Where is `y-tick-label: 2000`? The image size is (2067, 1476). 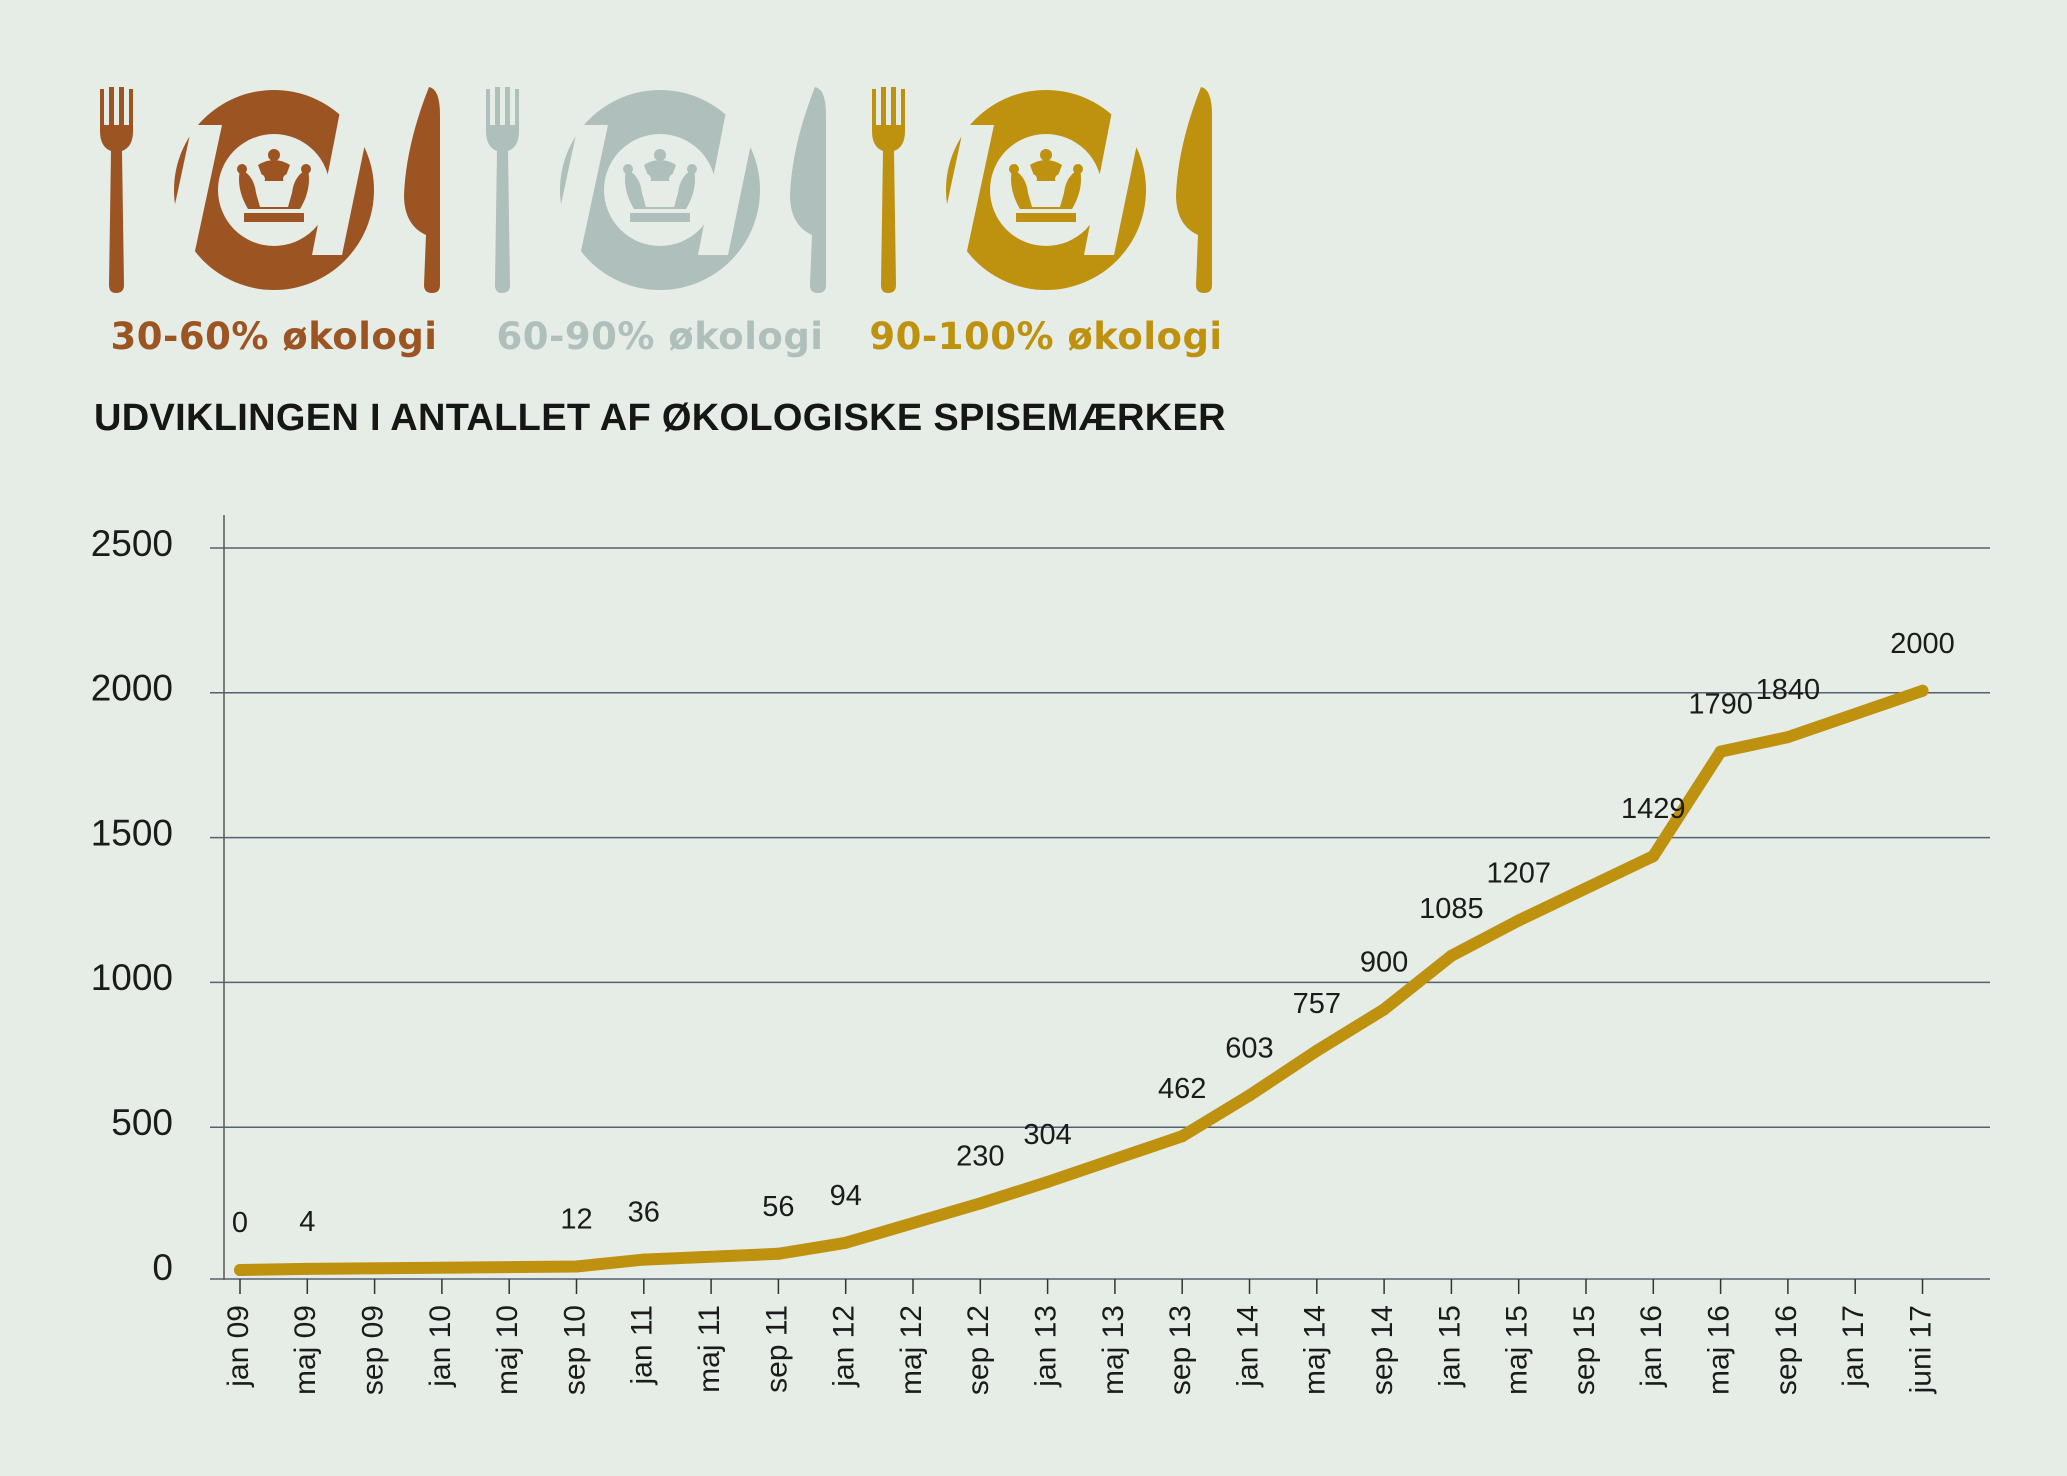
y-tick-label: 2000 is located at coordinates (132, 688).